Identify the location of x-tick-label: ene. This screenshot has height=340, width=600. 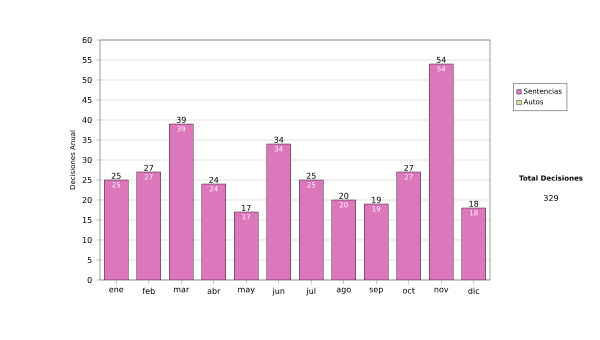
(116, 290).